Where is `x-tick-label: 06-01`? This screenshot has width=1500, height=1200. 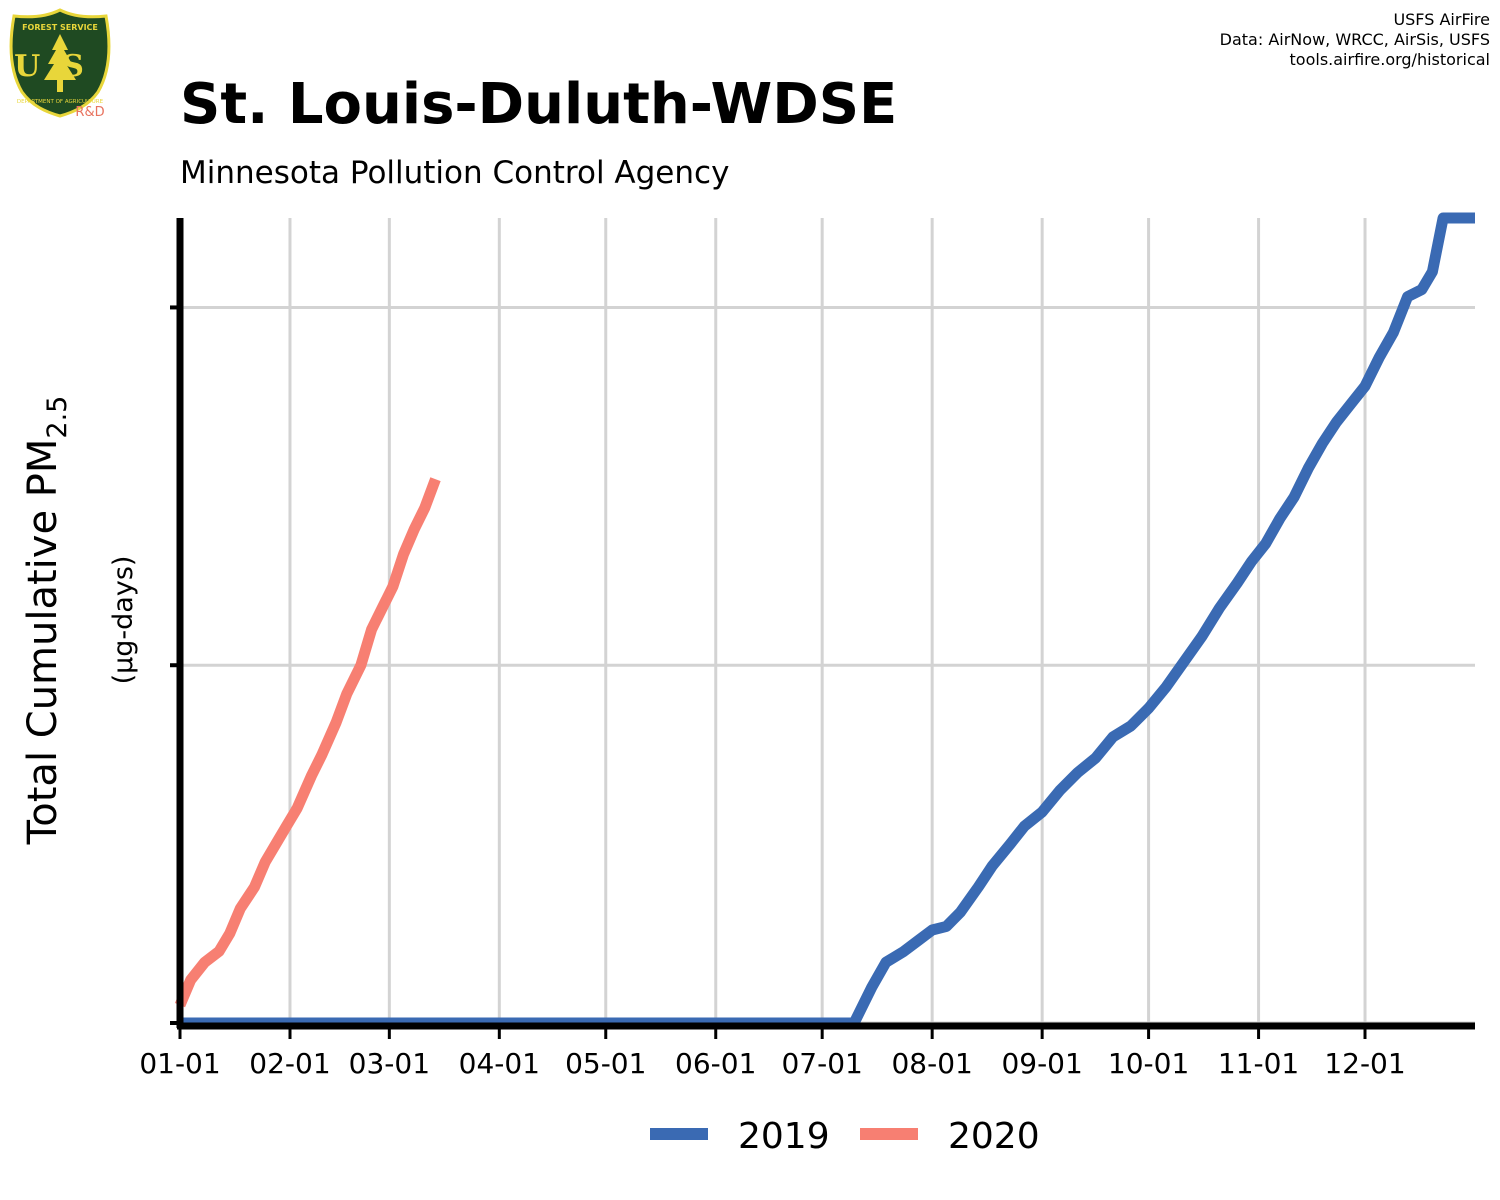
x-tick-label: 06-01 is located at coordinates (715, 1063).